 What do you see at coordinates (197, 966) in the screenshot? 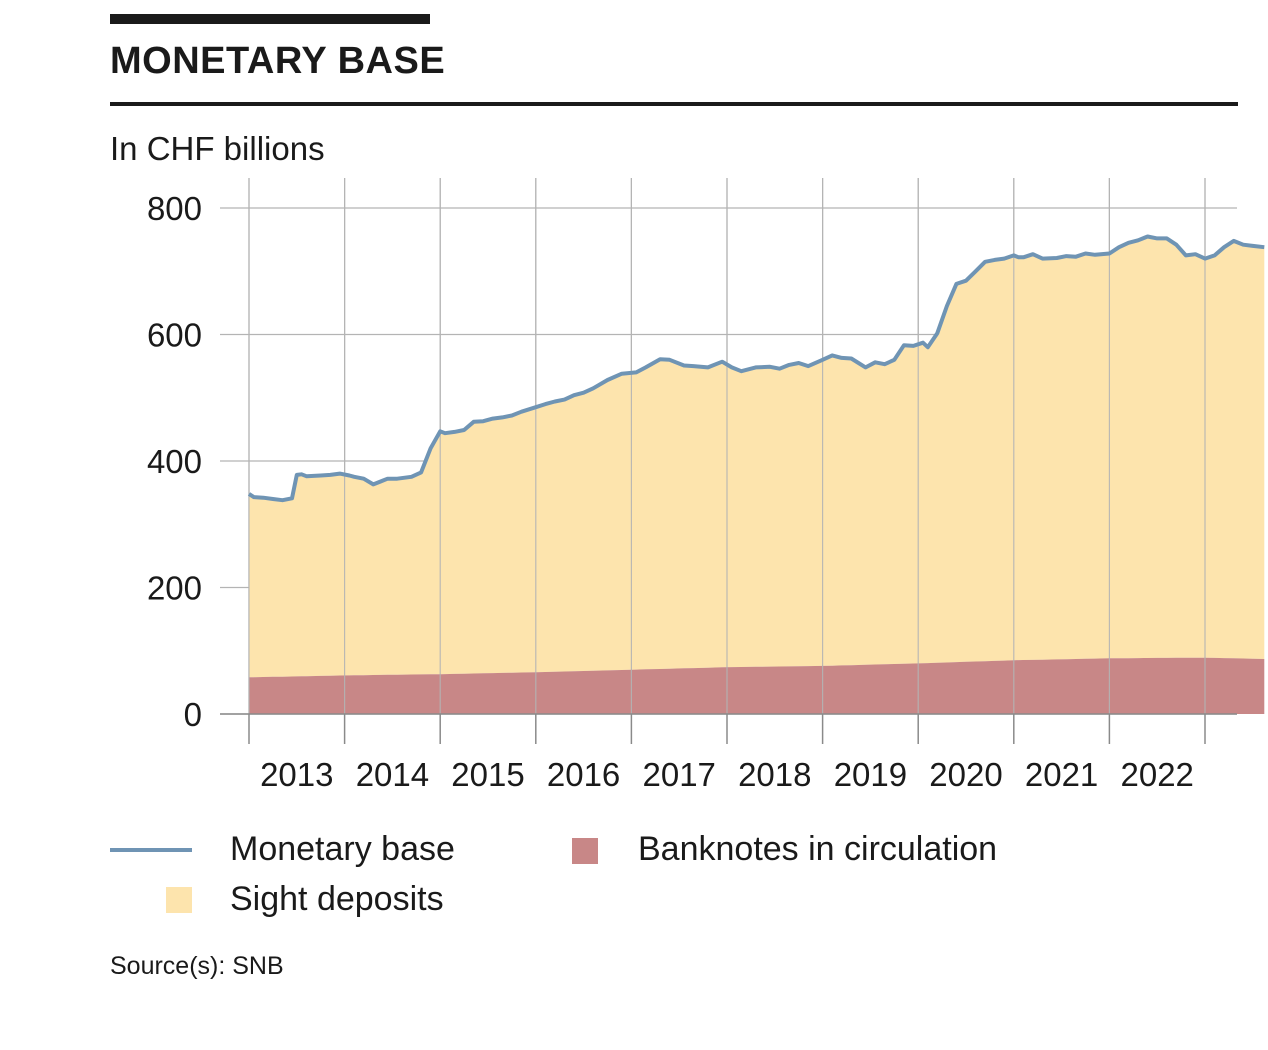
I see `source-note: Source(s): SNB` at bounding box center [197, 966].